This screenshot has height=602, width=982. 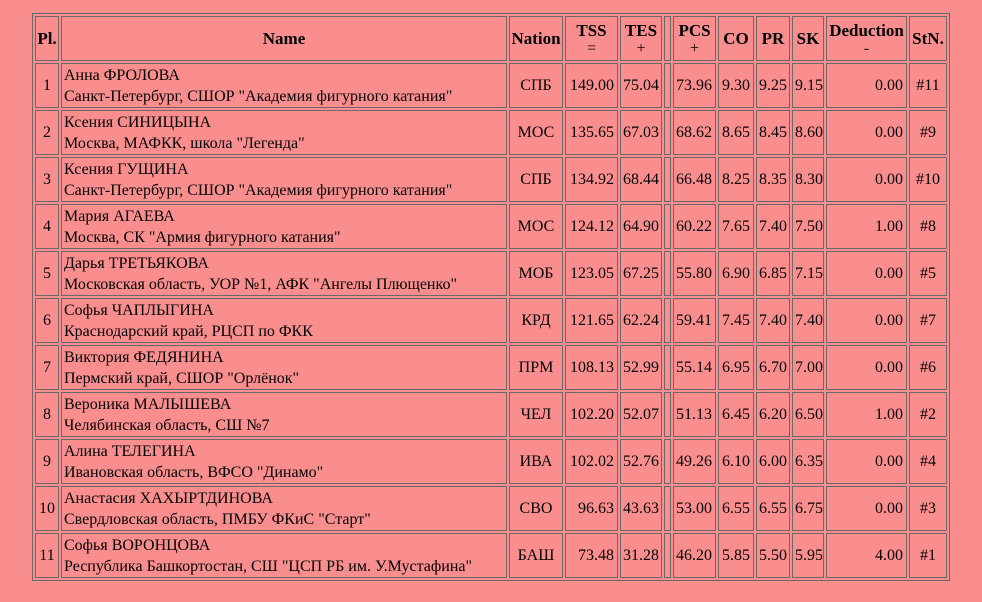 What do you see at coordinates (641, 320) in the screenshot?
I see `cell-tes: 62.24` at bounding box center [641, 320].